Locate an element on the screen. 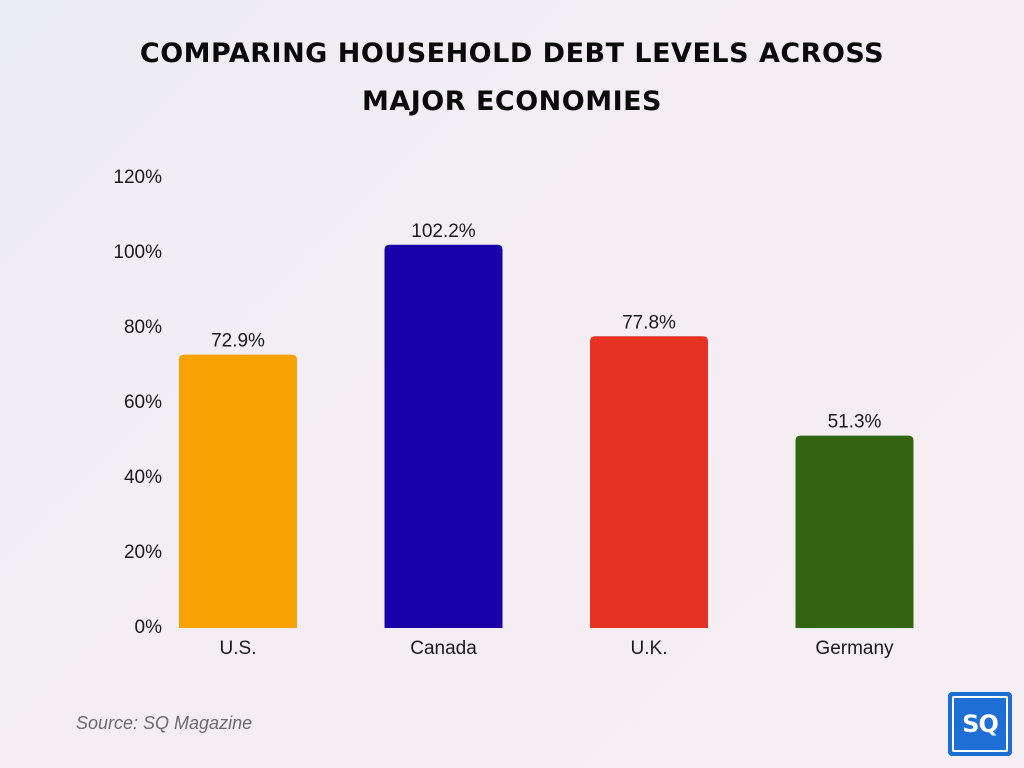 This screenshot has height=768, width=1024. y-tick-label: 60% is located at coordinates (143, 402).